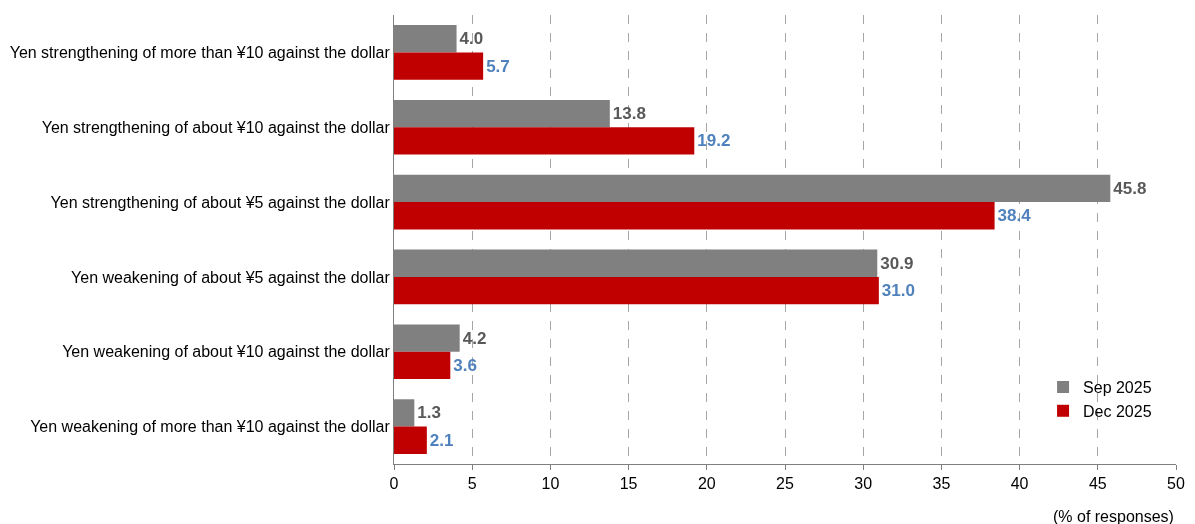 This screenshot has height=524, width=1195. I want to click on legend-label: Dec 2025, so click(1117, 412).